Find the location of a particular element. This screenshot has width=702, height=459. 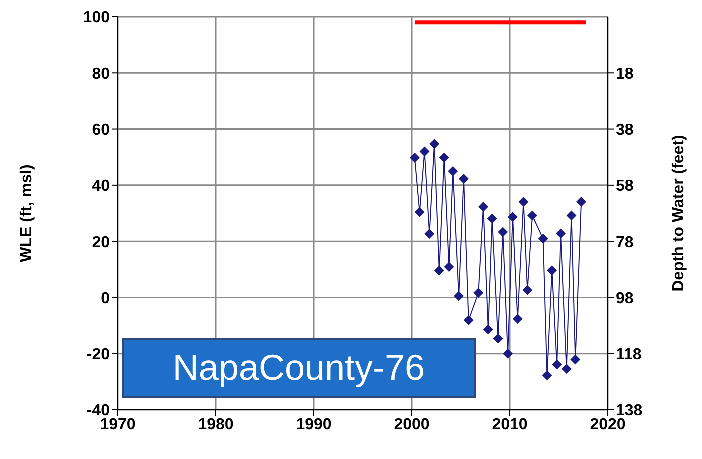

y2-tick-label: 18 is located at coordinates (625, 74).